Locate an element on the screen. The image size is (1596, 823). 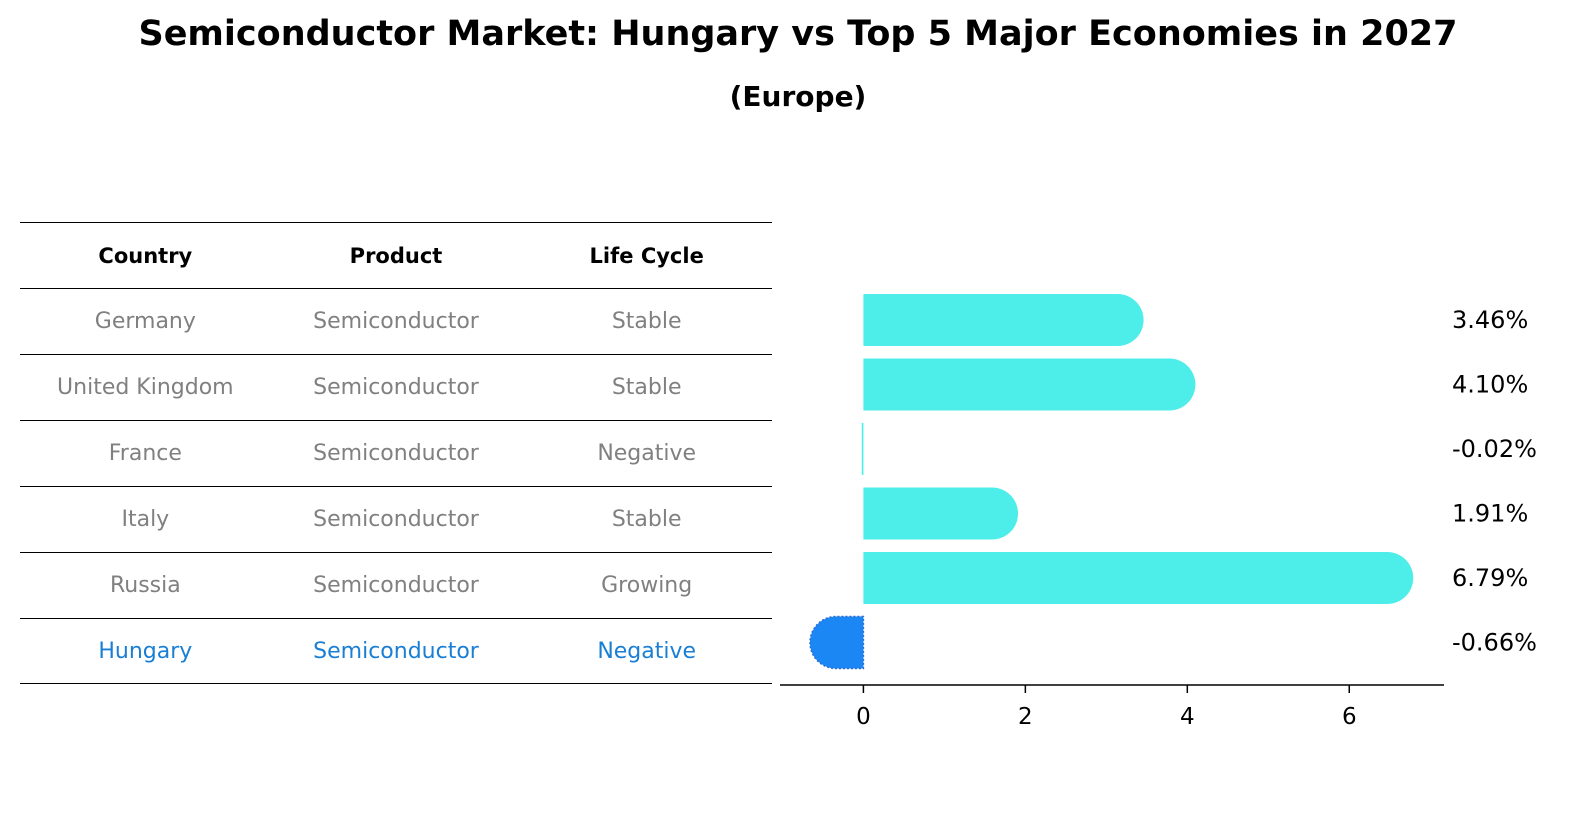
table-header-row: Country Product Life Cycle is located at coordinates (396, 255).